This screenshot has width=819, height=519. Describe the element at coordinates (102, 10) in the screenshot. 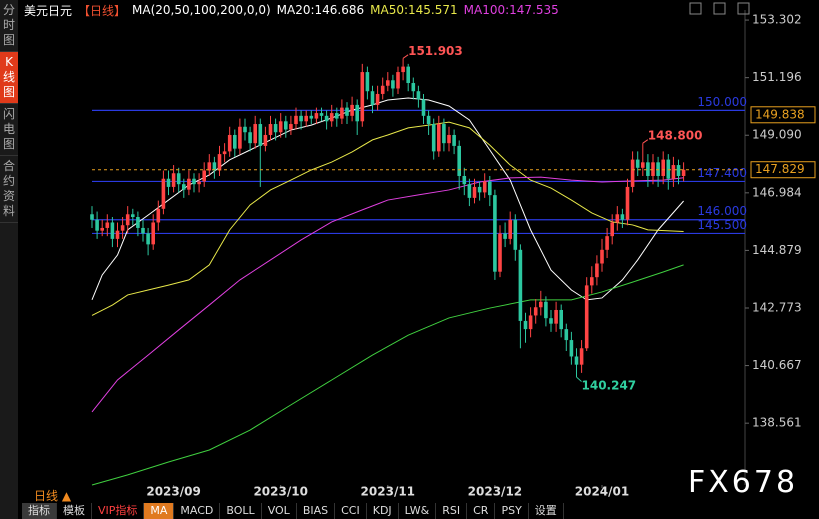

I see `period: 【日线】` at that location.